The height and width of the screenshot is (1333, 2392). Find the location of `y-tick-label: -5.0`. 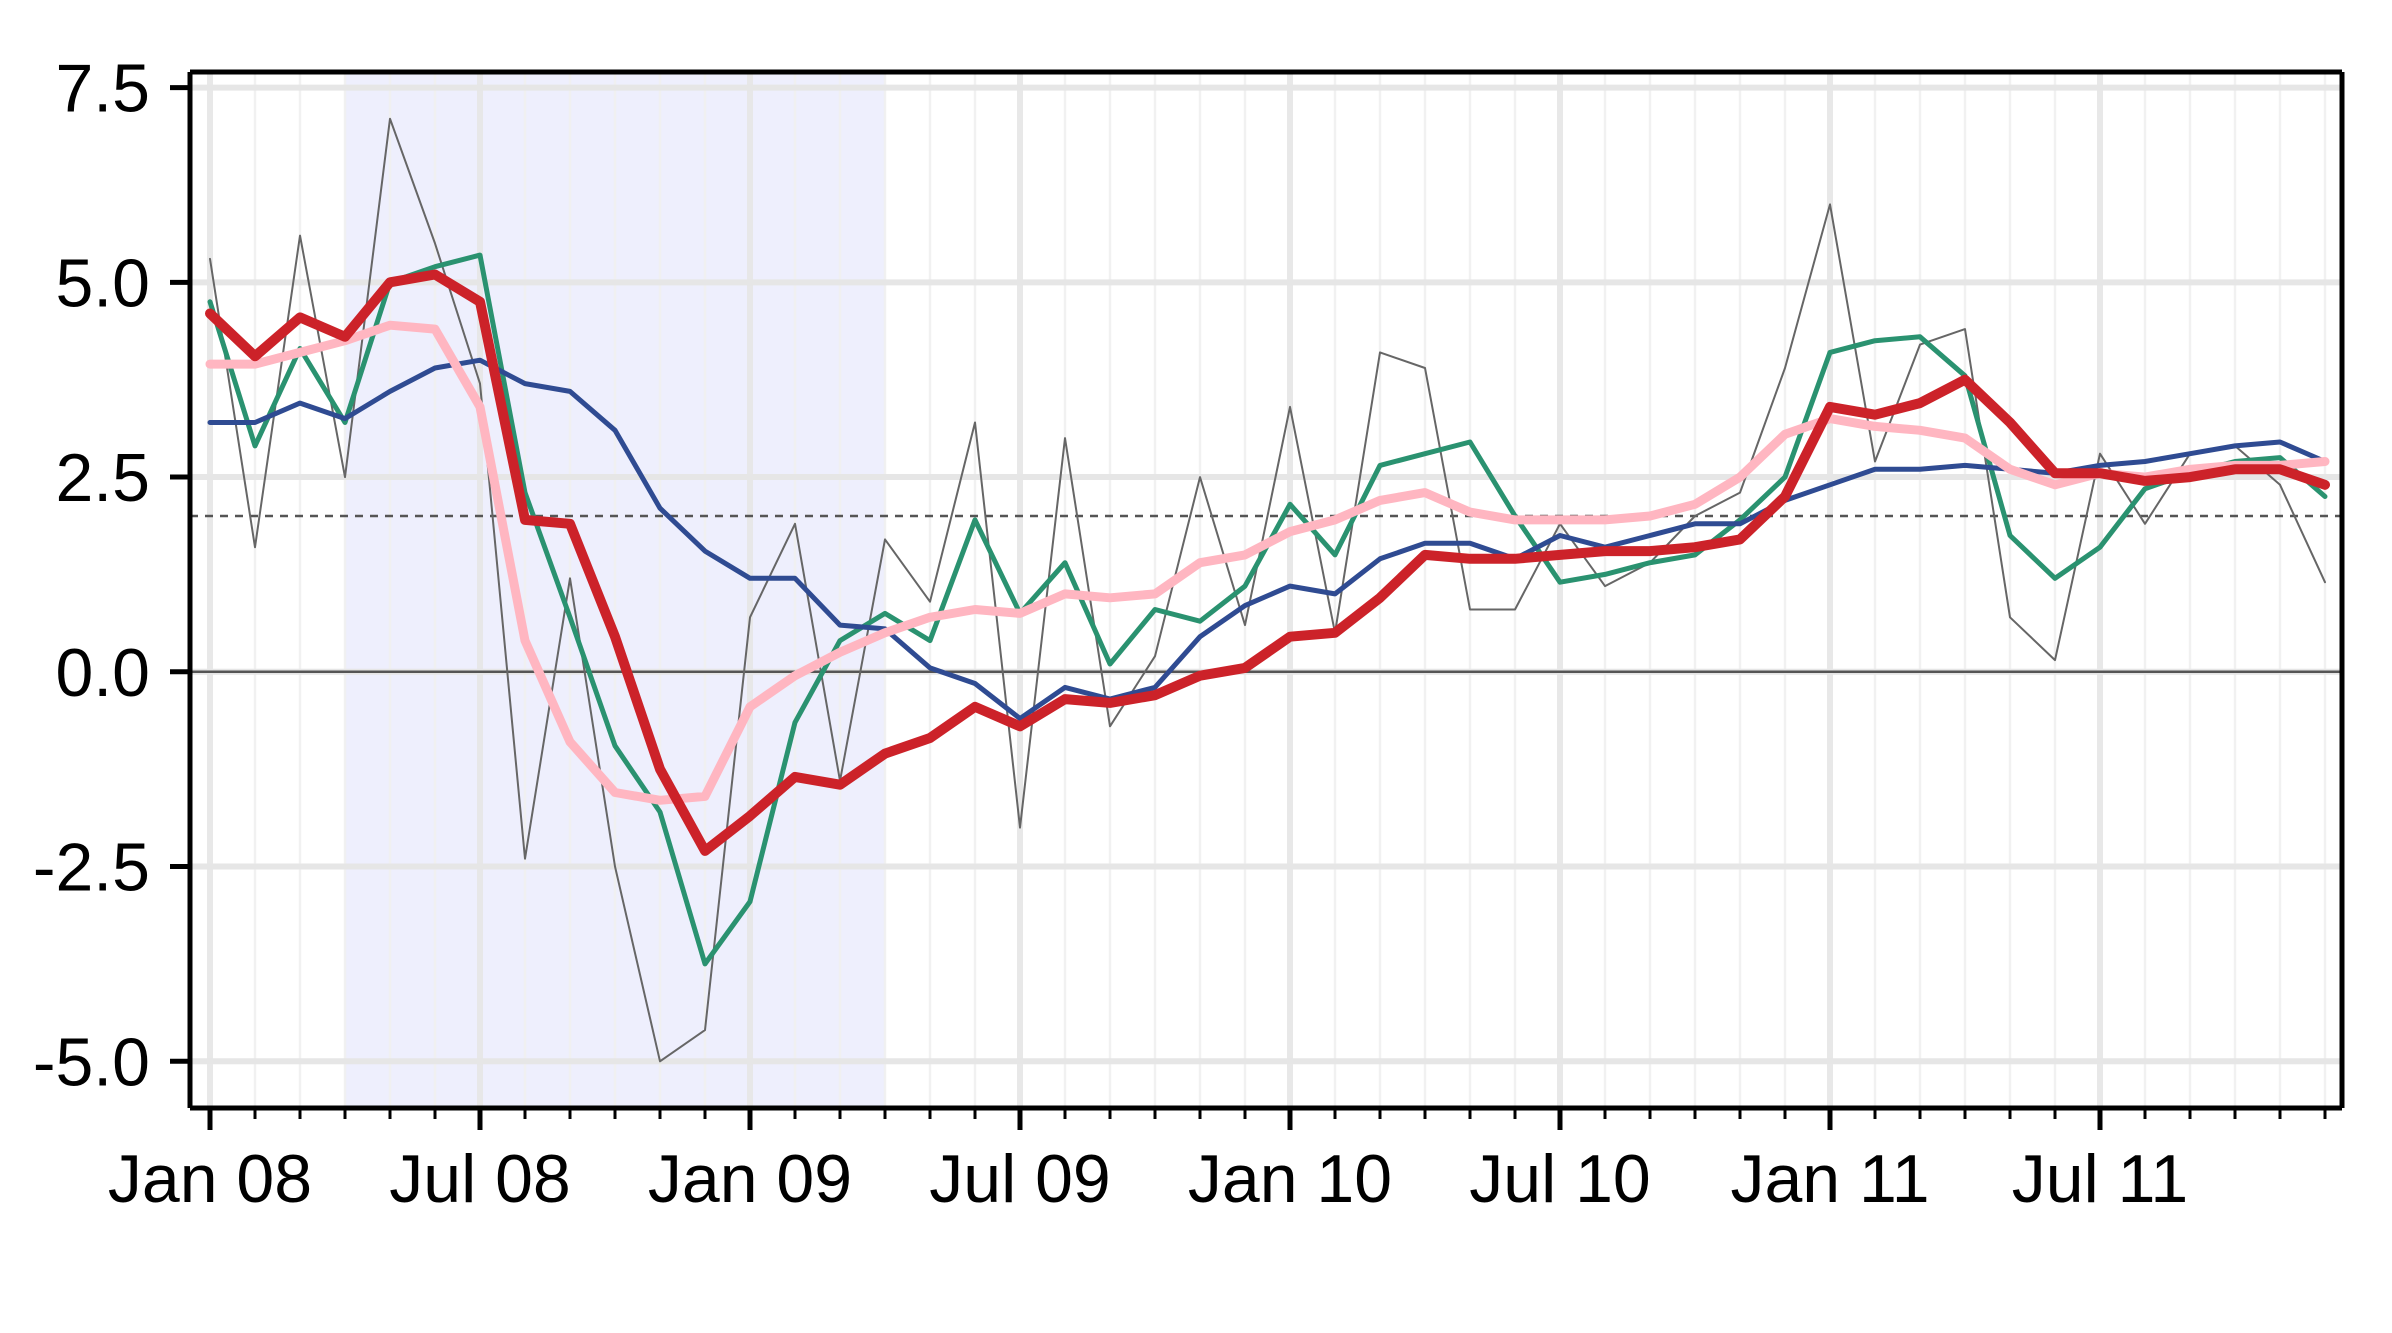

y-tick-label: -5.0 is located at coordinates (91, 1062).